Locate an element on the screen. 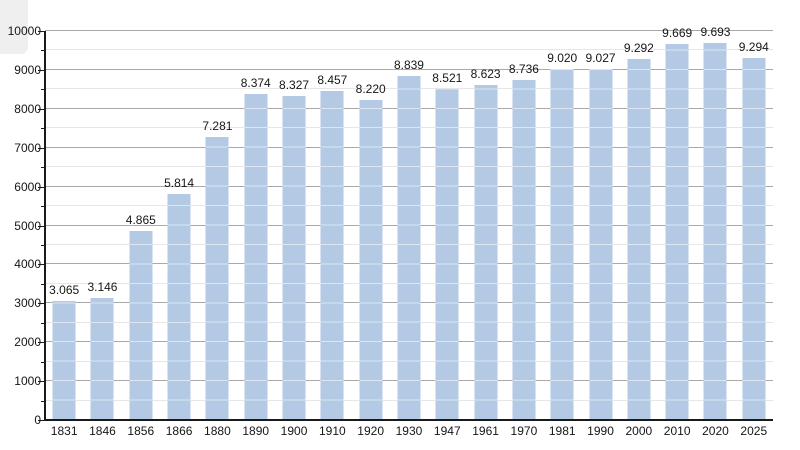  x-axis-tick-label: 1990 is located at coordinates (600, 431).